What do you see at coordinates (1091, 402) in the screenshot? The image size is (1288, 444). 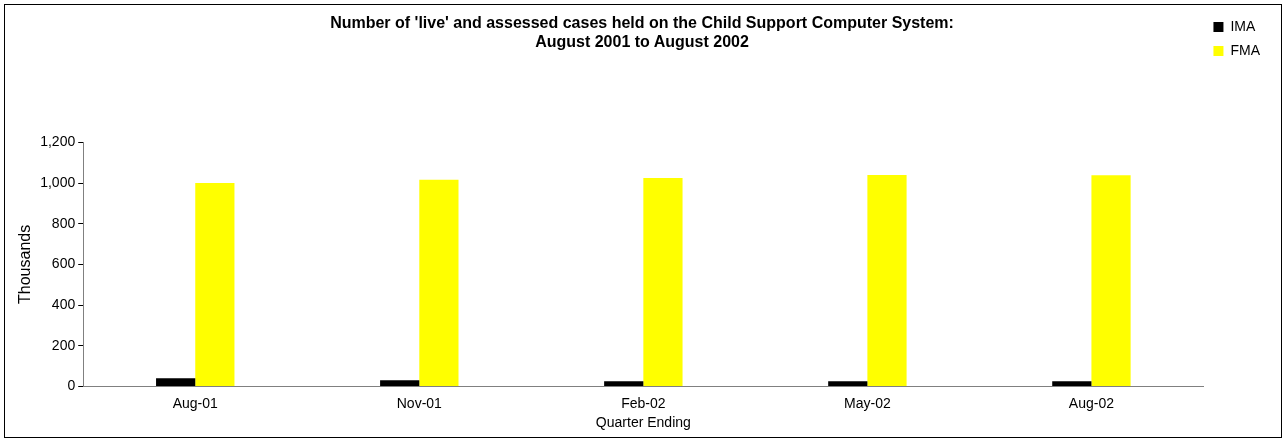 I see `x-tick-label: Aug-02` at bounding box center [1091, 402].